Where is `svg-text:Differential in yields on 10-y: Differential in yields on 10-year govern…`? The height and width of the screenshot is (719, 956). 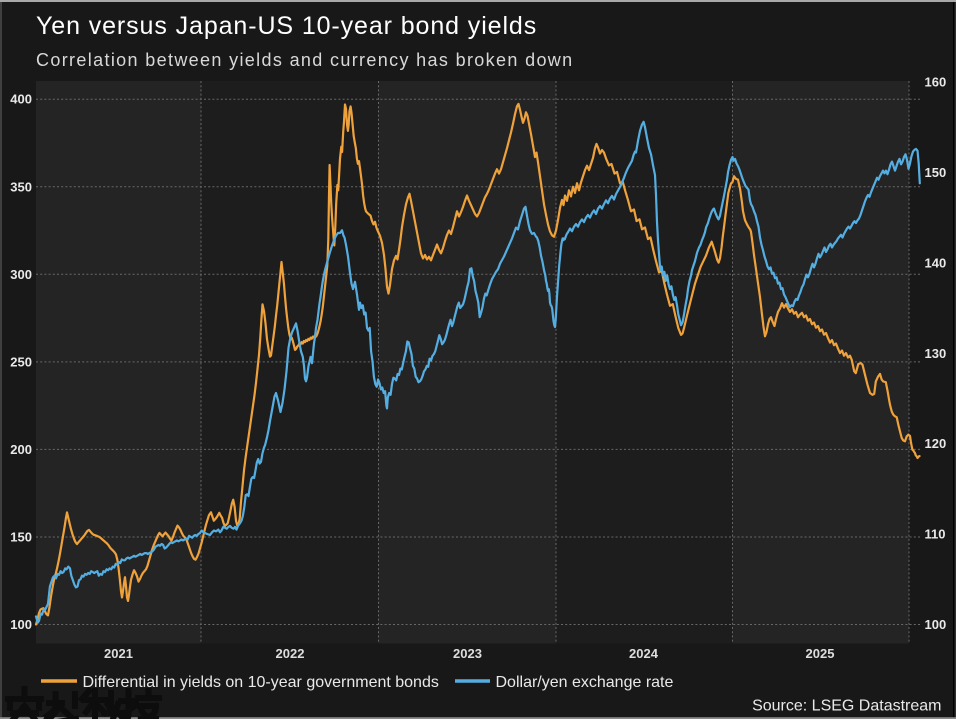
svg-text:Differential in yields on 10-y: Differential in yields on 10-year govern… is located at coordinates (261, 682).